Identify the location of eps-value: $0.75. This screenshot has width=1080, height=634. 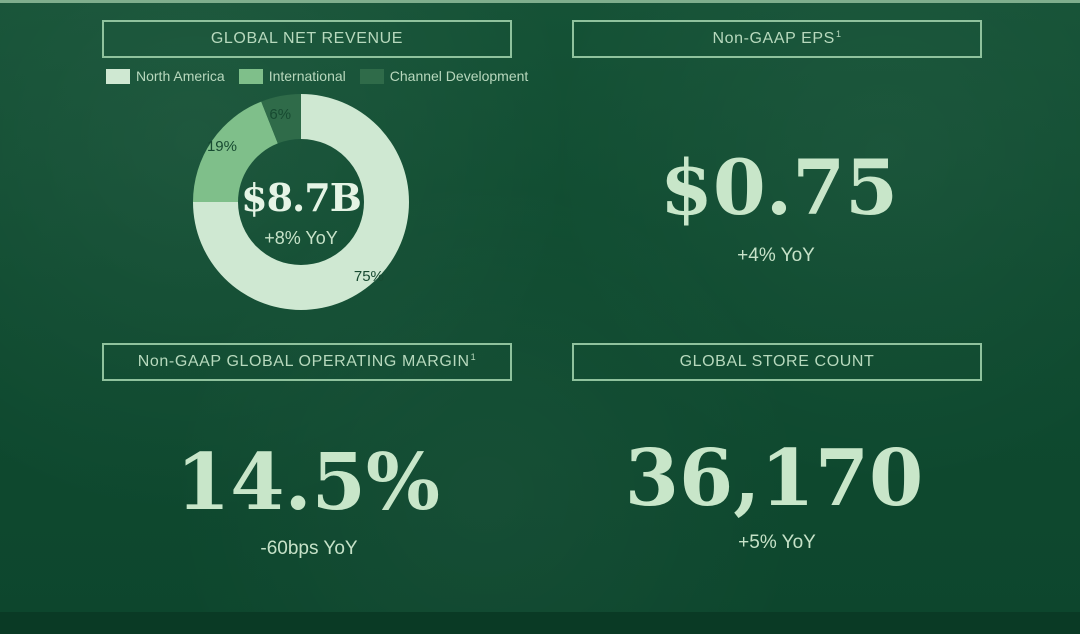
(779, 187).